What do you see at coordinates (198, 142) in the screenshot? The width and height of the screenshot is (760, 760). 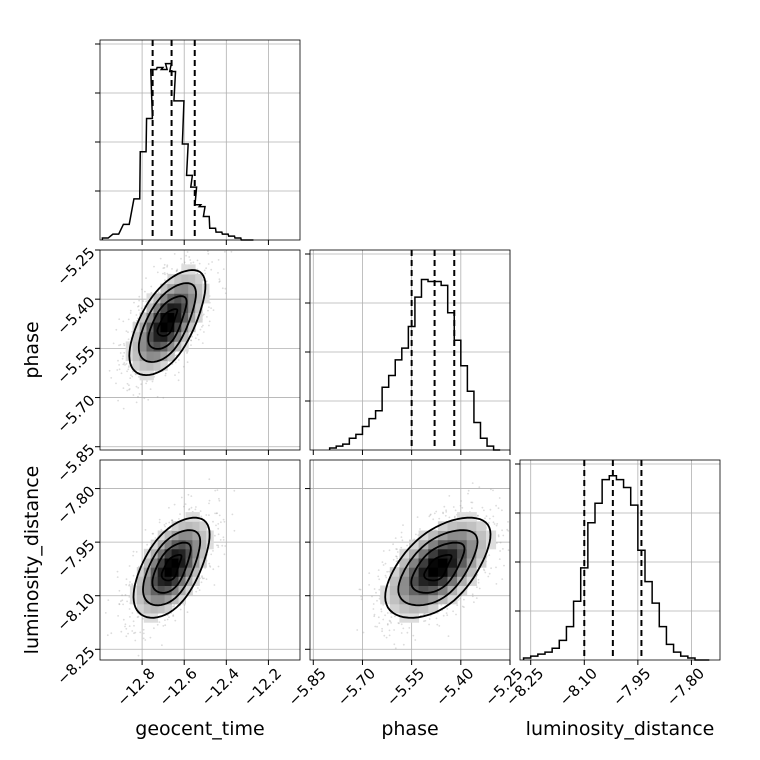 I see `histogram-panel-geocent_time` at bounding box center [198, 142].